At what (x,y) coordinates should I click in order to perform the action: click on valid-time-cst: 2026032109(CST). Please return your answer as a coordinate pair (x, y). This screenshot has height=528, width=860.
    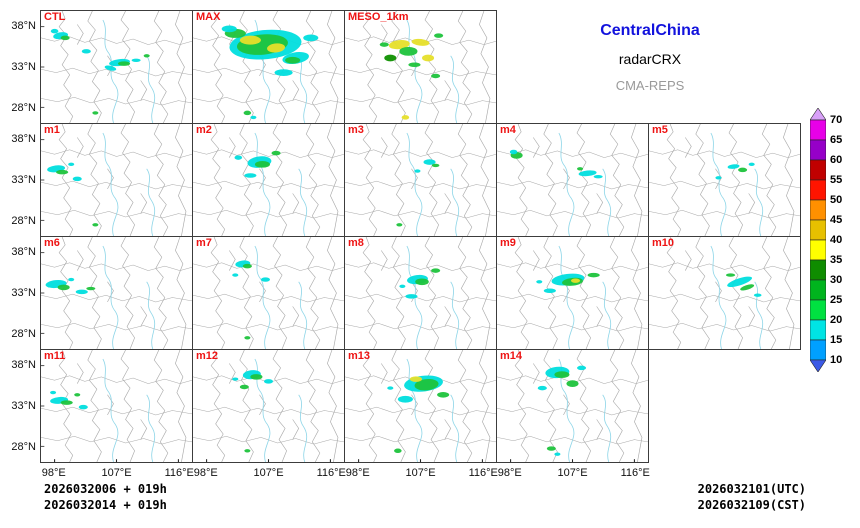
    Looking at the image, I should click on (751, 505).